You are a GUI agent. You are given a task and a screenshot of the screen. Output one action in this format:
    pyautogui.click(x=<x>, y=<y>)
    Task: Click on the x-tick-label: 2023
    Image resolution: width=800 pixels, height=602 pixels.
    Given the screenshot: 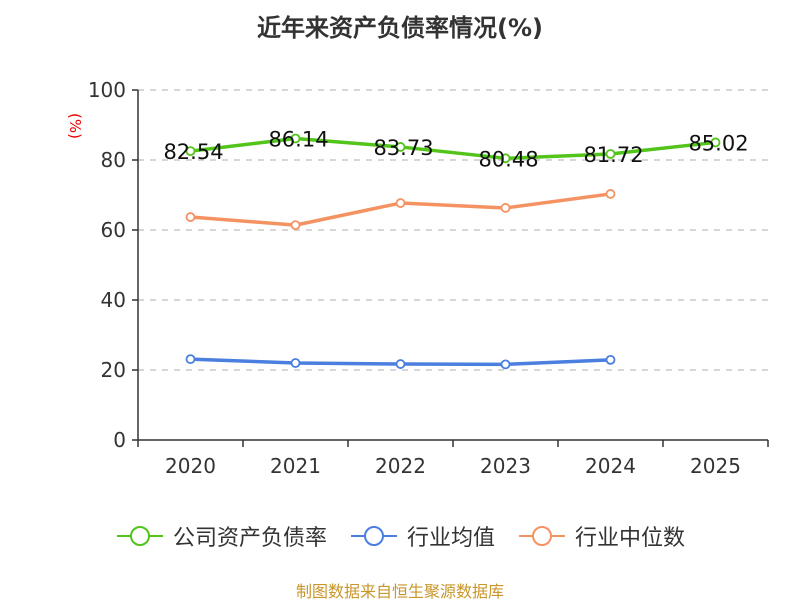 What is the action you would take?
    pyautogui.click(x=505, y=466)
    